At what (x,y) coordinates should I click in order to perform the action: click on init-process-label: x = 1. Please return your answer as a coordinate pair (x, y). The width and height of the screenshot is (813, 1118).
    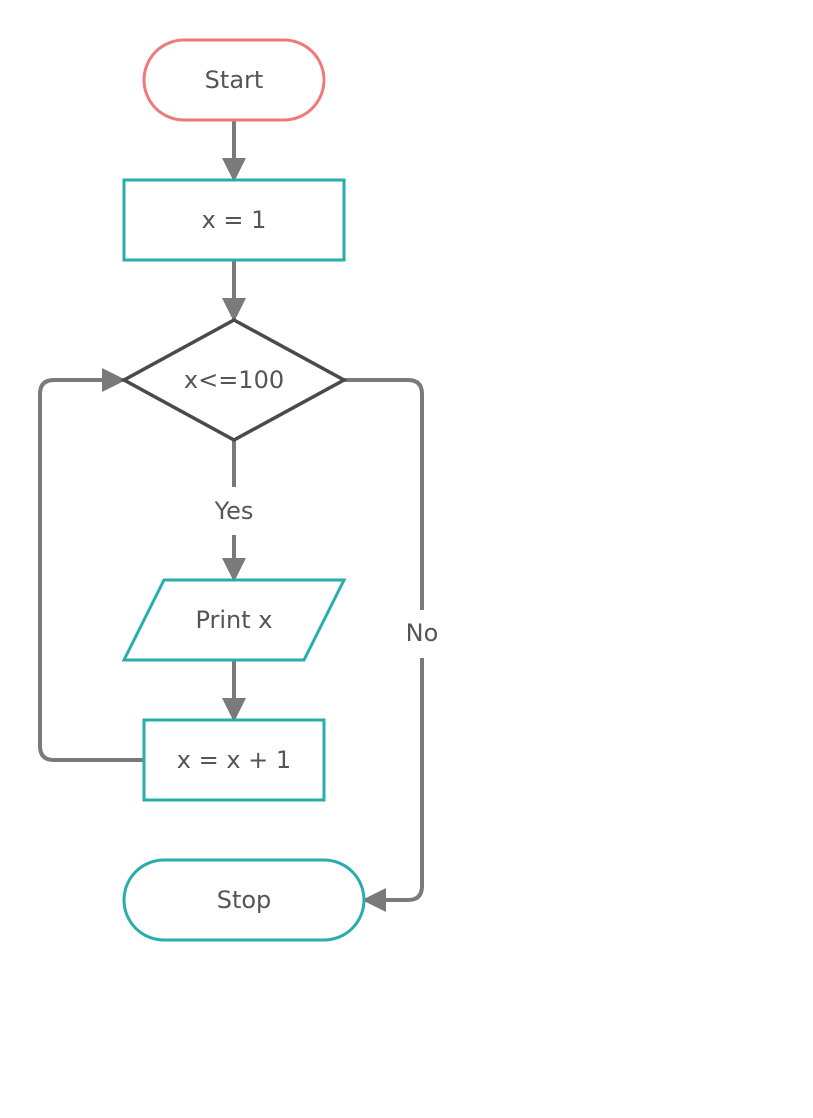
    Looking at the image, I should click on (234, 220).